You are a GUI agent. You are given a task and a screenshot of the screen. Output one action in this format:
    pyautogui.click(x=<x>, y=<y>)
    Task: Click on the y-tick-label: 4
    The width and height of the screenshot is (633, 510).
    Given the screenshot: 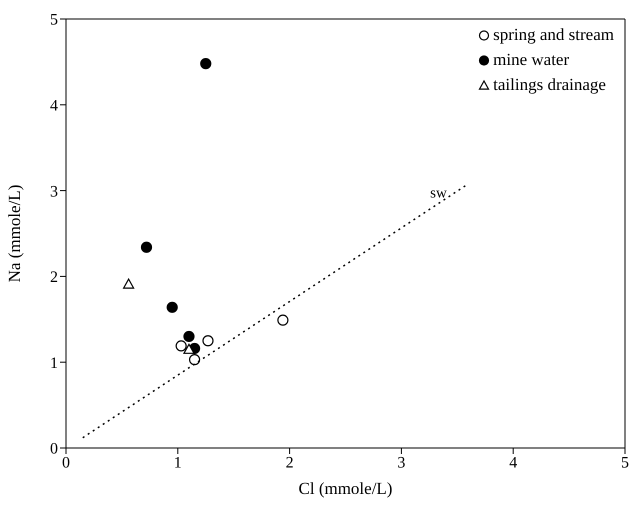 What is the action you would take?
    pyautogui.click(x=54, y=105)
    